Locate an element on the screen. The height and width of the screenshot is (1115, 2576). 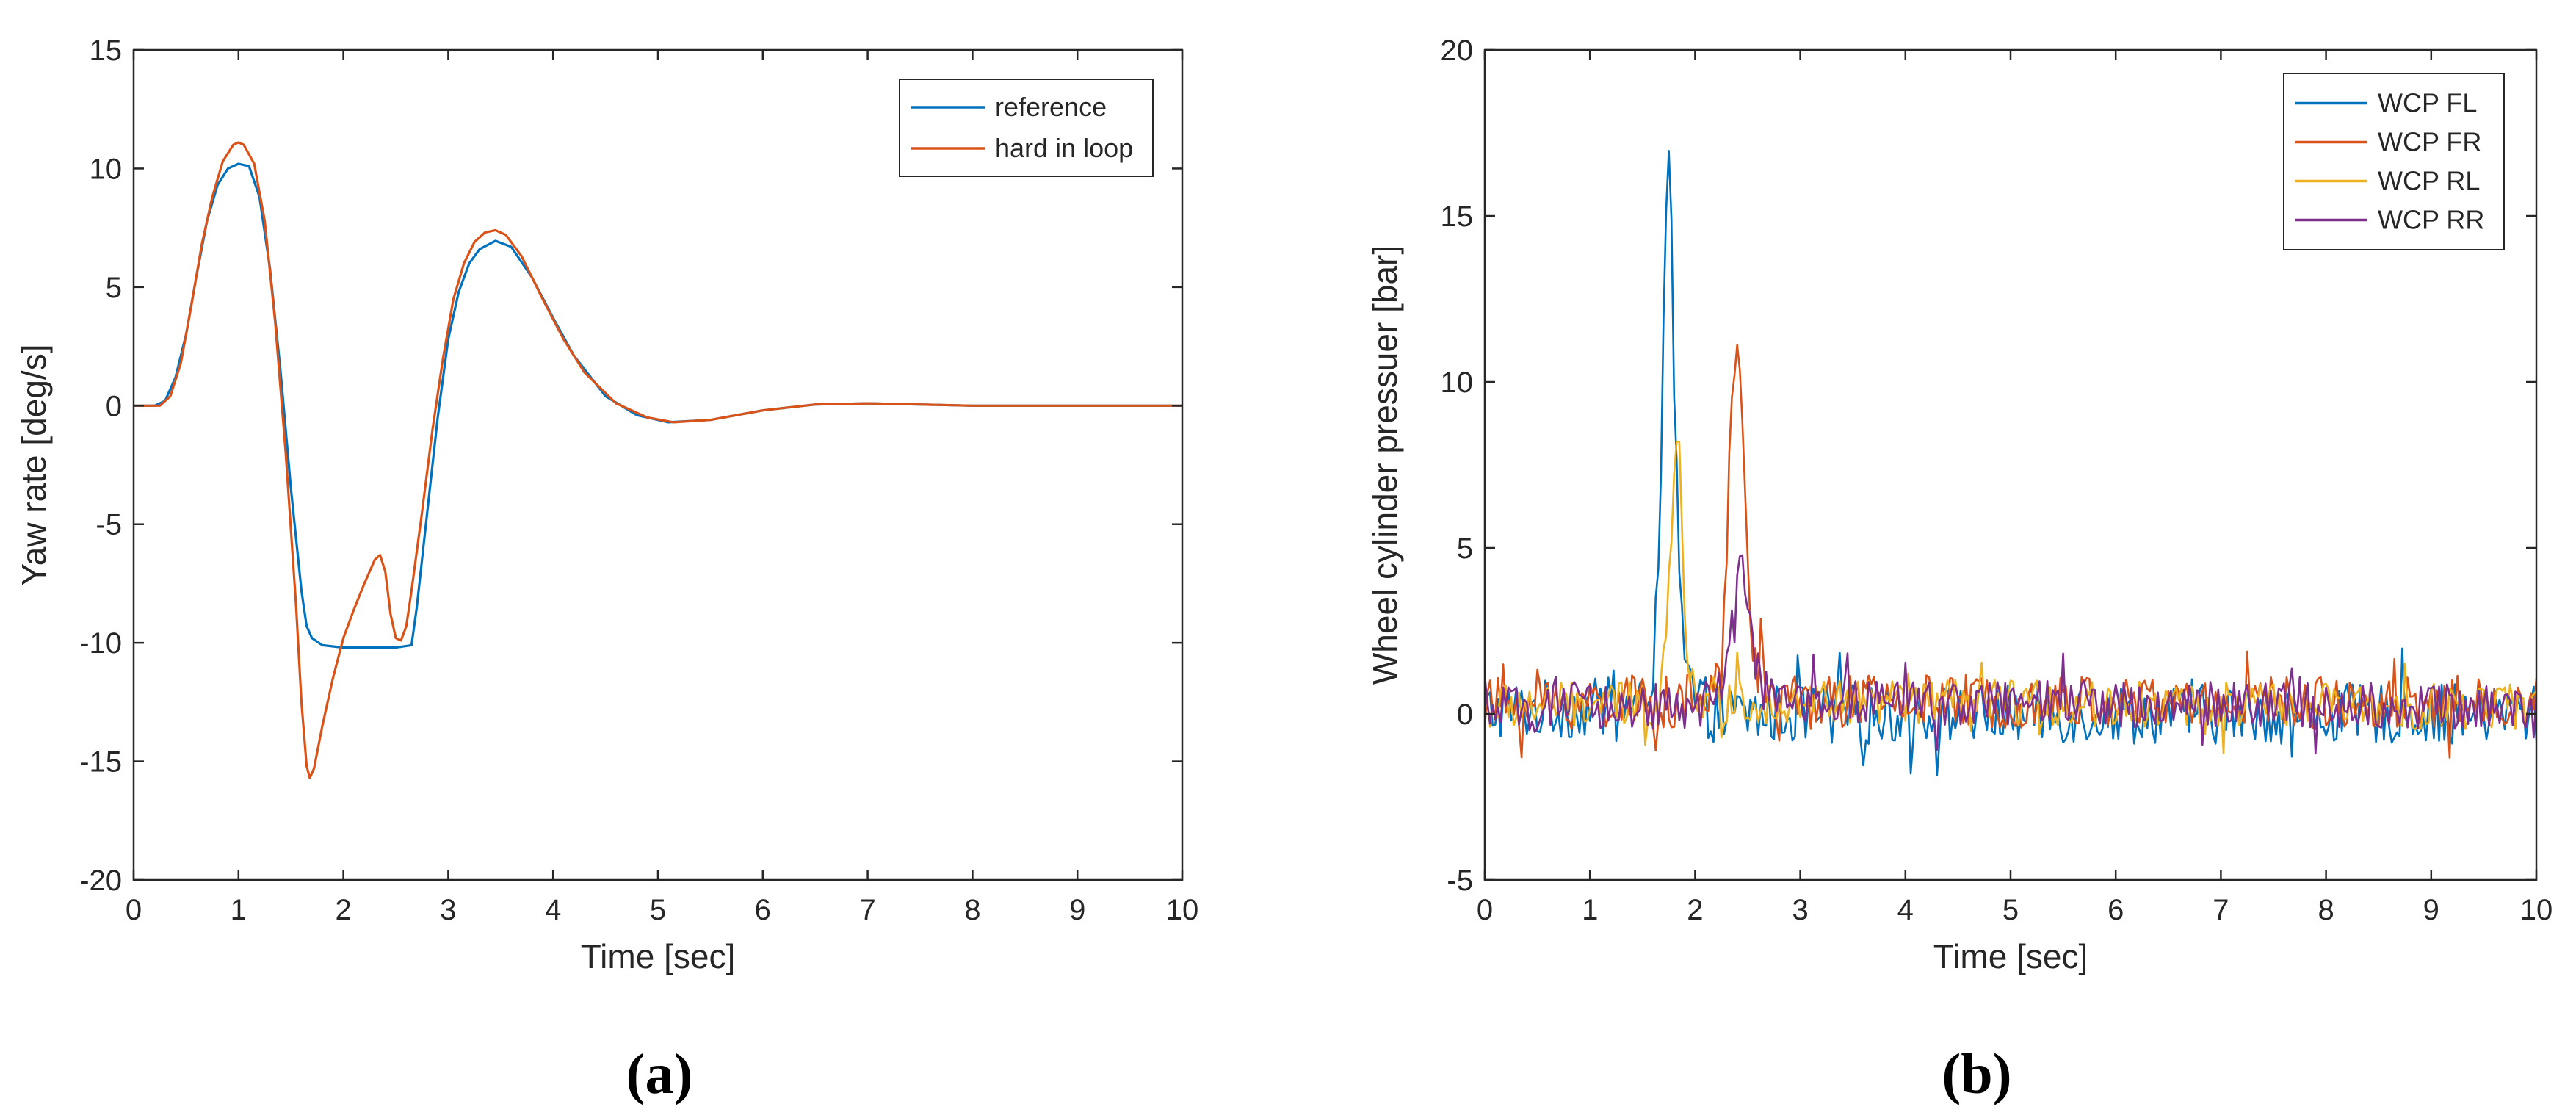
legend: reference hard in loop is located at coordinates (1026, 128).